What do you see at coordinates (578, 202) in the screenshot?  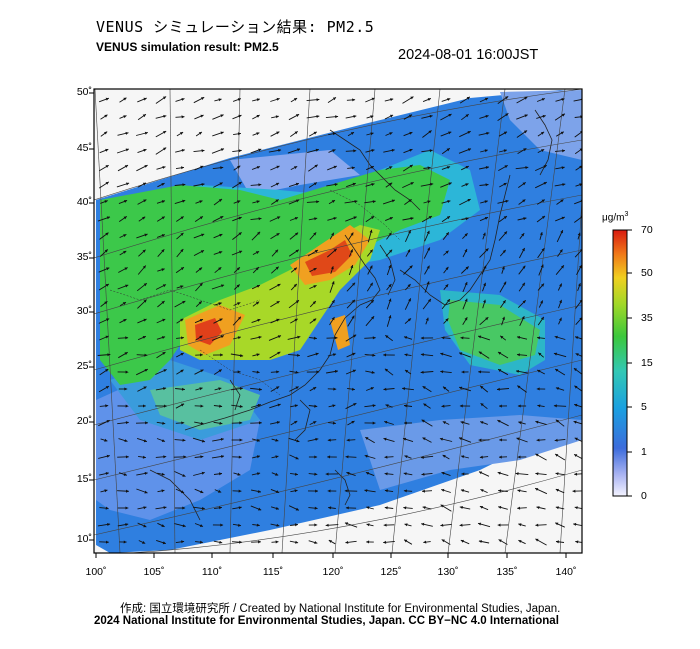 I see `wind-arrow` at bounding box center [578, 202].